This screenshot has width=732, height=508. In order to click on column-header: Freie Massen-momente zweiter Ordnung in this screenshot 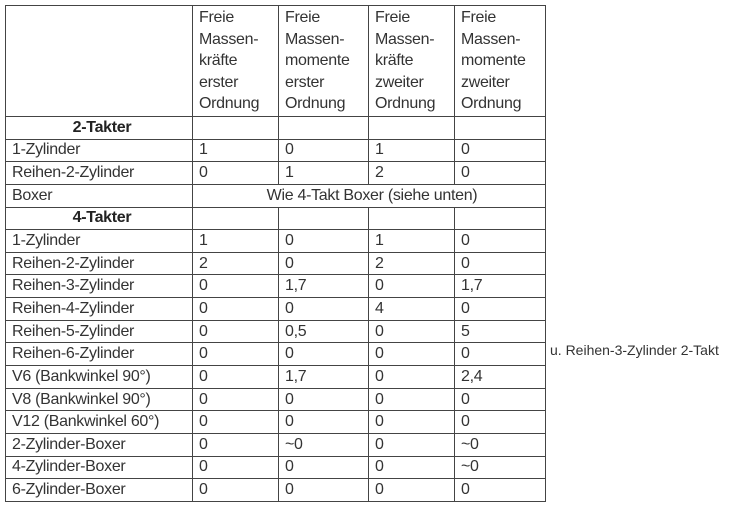, I will do `click(500, 61)`.